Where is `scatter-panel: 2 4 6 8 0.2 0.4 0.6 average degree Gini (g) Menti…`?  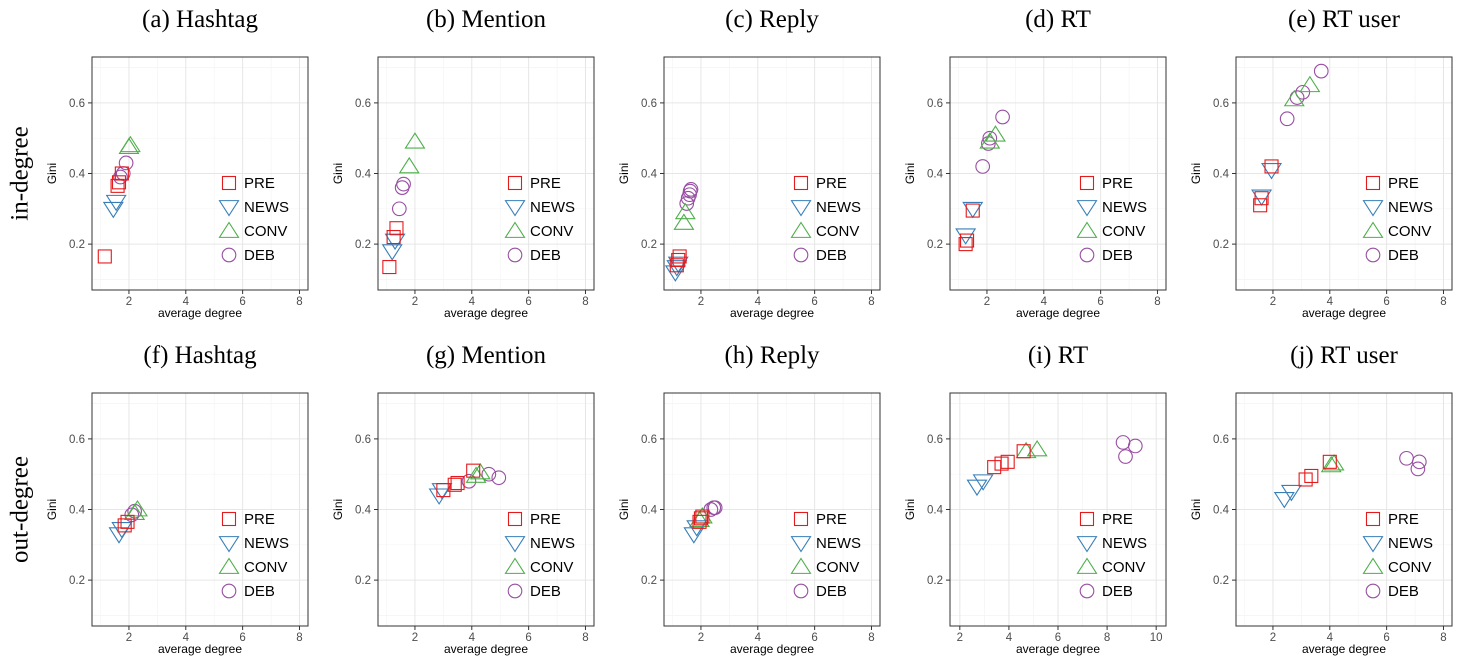 scatter-panel: 2 4 6 8 0.2 0.4 0.6 average degree Gini (g) Menti… is located at coordinates (463, 499).